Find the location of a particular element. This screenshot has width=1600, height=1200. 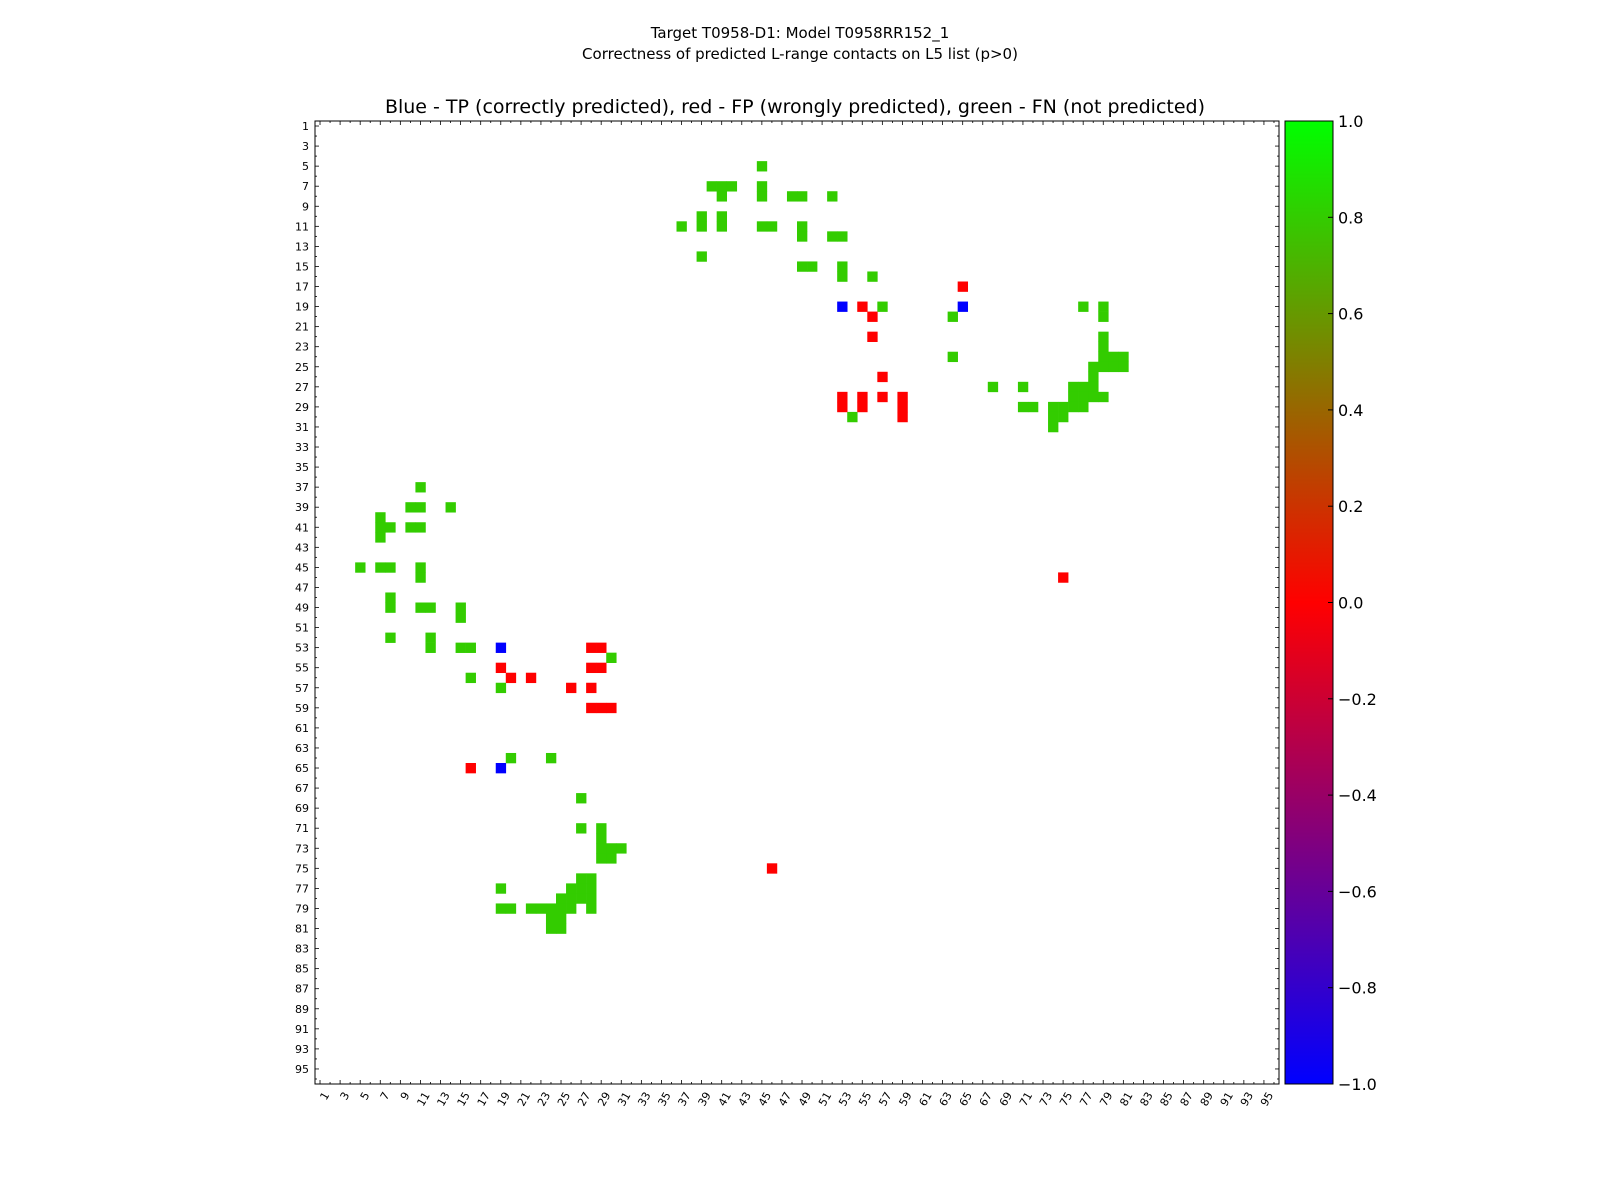

y-tick-label: 29 is located at coordinates (302, 407).